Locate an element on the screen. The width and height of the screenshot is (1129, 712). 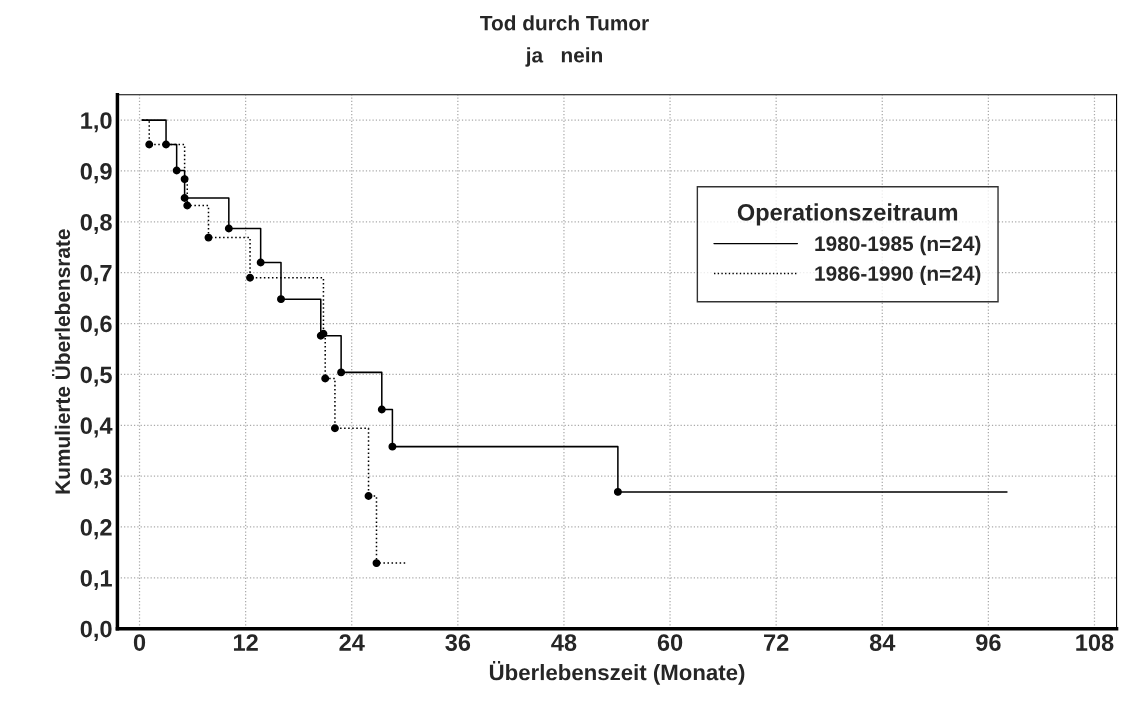
y-tick-label: 0,8 is located at coordinates (96, 224).